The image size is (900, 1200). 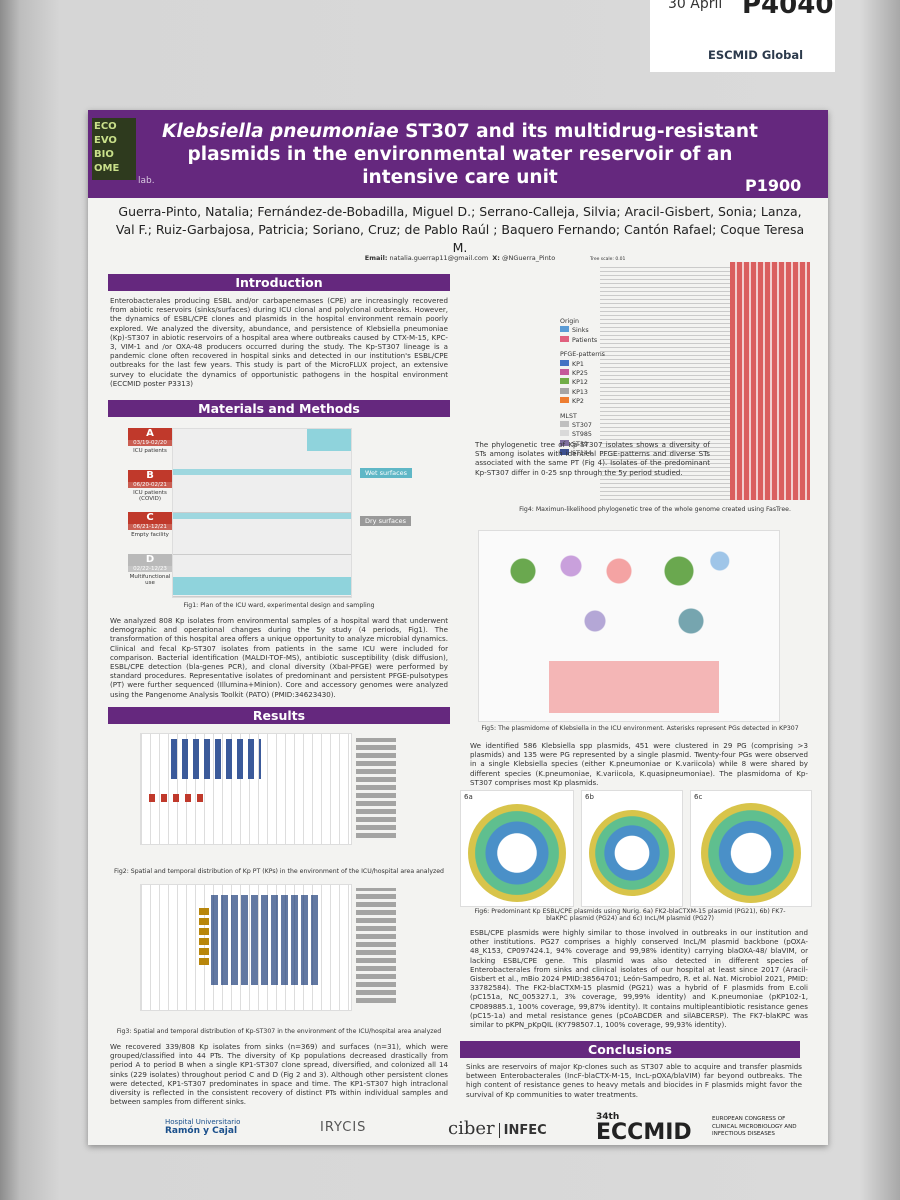 I want to click on period-dates: 06/20-02/21, so click(x=150, y=485).